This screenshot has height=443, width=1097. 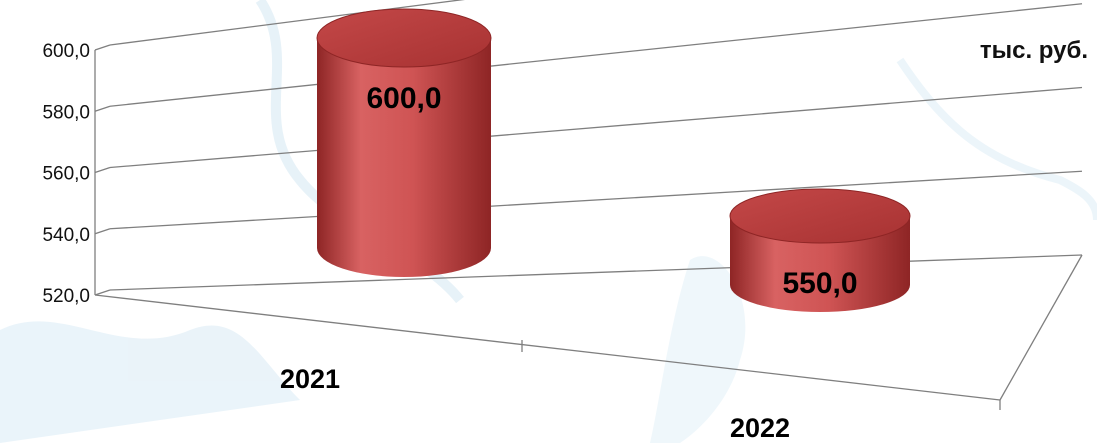 I want to click on y-axis-ticks: 520,0 540,0 560,0 580,0 600,0, so click(x=66, y=174).